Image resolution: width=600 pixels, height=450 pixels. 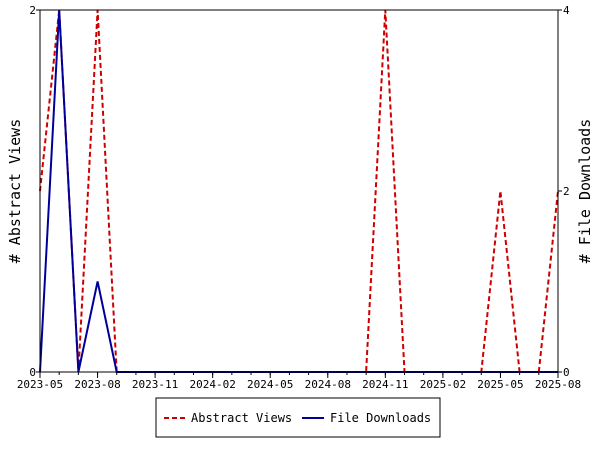 What do you see at coordinates (500, 384) in the screenshot?
I see `x-tick-label: 2025-05` at bounding box center [500, 384].